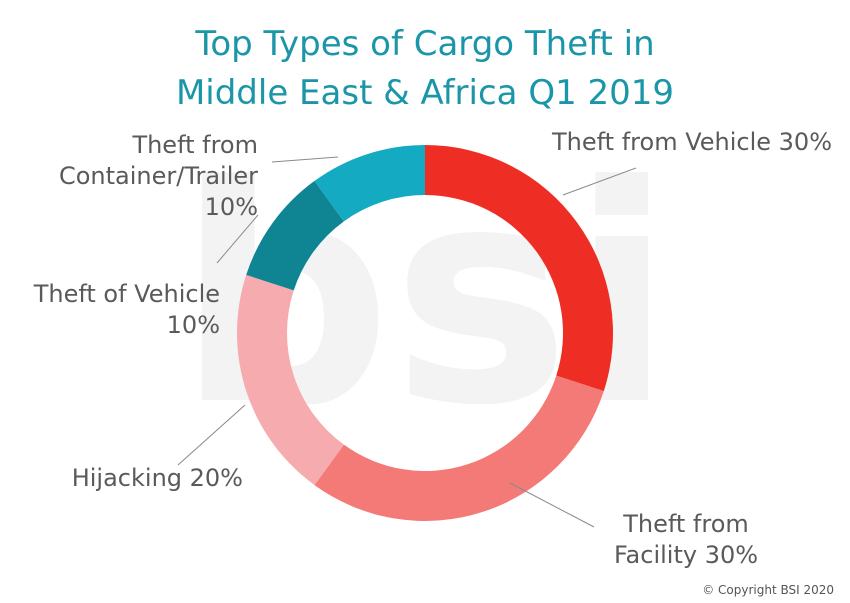 This screenshot has width=850, height=603. Describe the element at coordinates (231, 207) in the screenshot. I see `slice-label-4-line-2: 10%` at that location.